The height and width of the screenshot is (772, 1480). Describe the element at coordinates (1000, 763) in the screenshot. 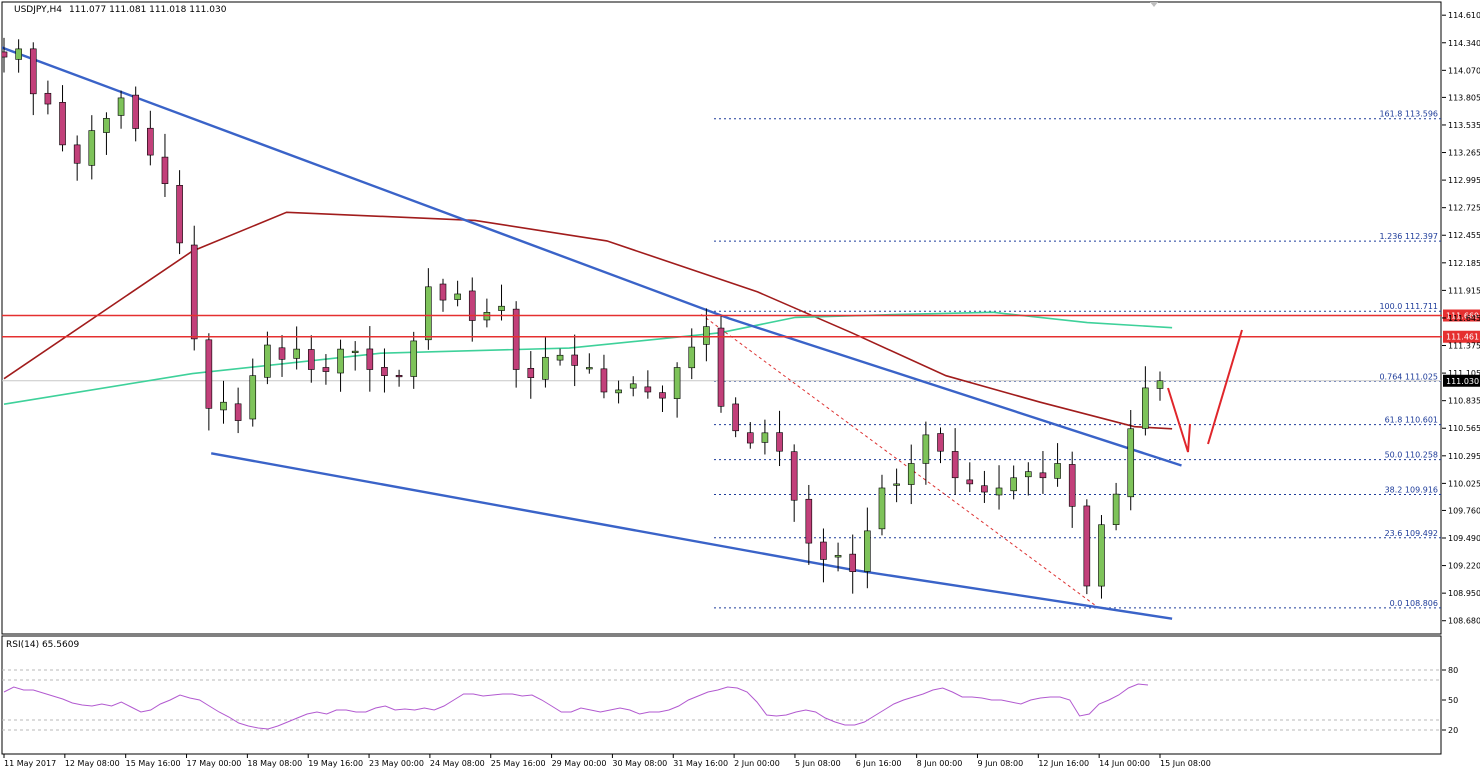

I see `time-tick-label: 9 Jun 08:00` at that location.